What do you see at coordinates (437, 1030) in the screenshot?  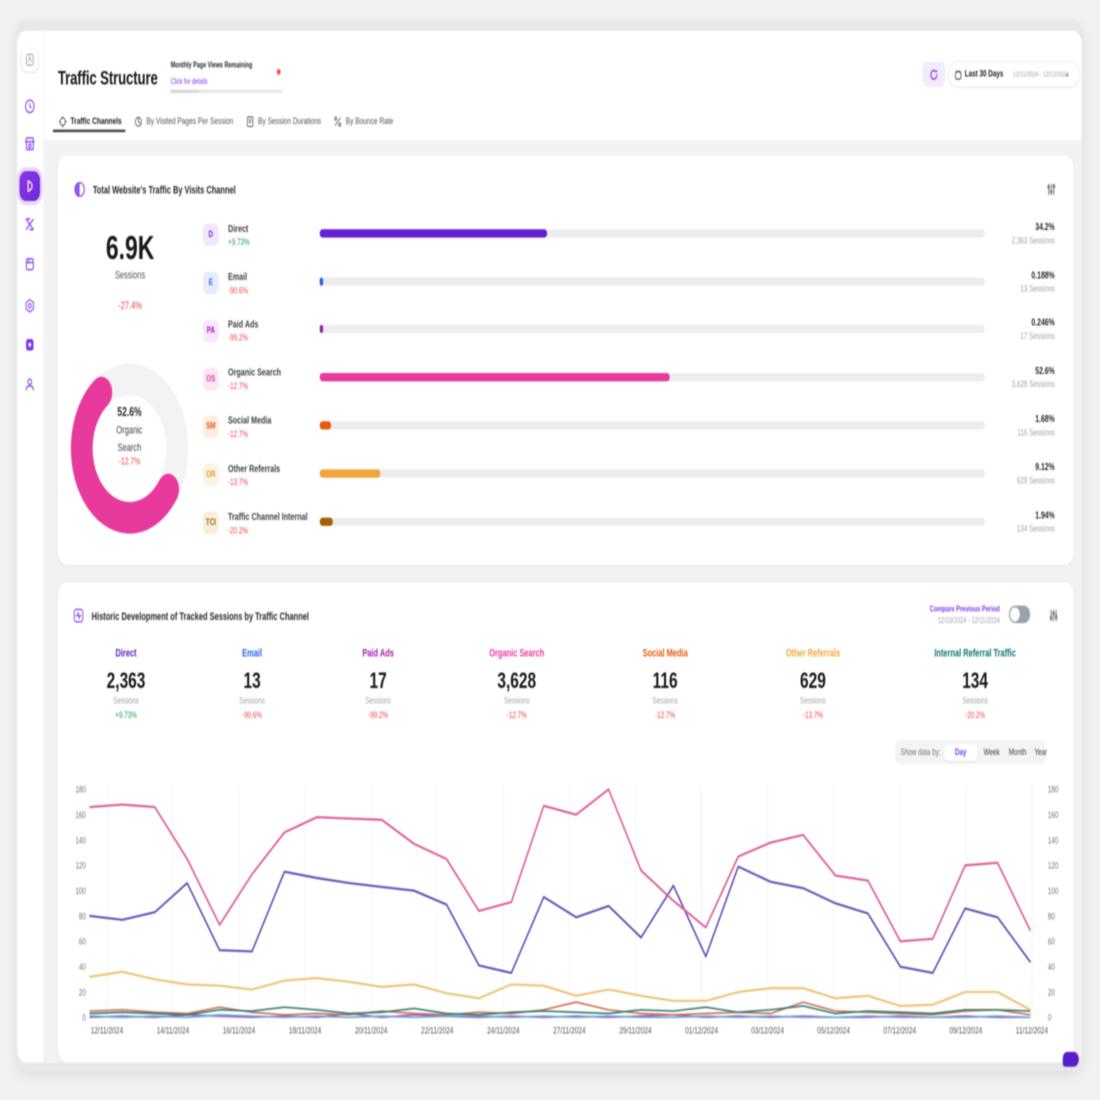 I see `svg-text: 22/11/2024` at bounding box center [437, 1030].